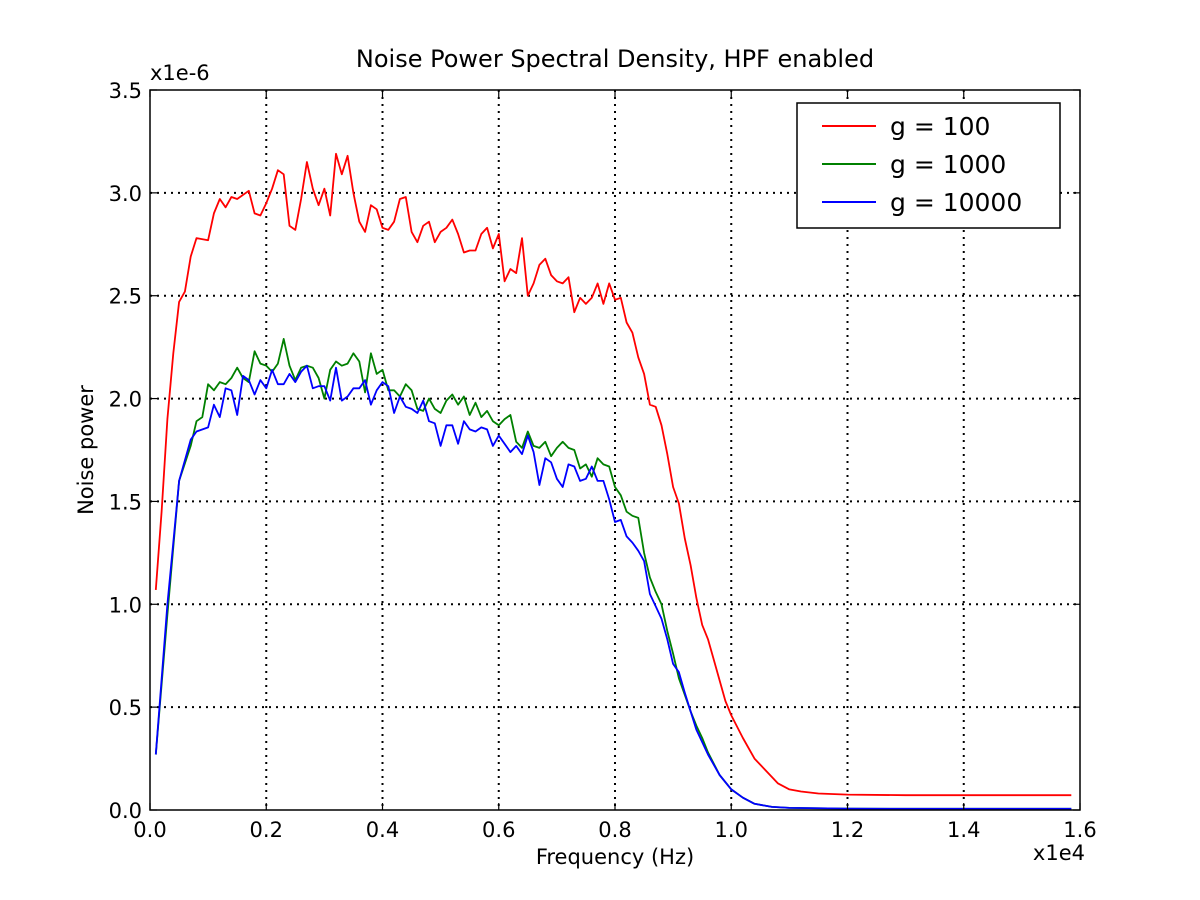 The image size is (1200, 900). I want to click on x-tick-label: 0.8, so click(614, 830).